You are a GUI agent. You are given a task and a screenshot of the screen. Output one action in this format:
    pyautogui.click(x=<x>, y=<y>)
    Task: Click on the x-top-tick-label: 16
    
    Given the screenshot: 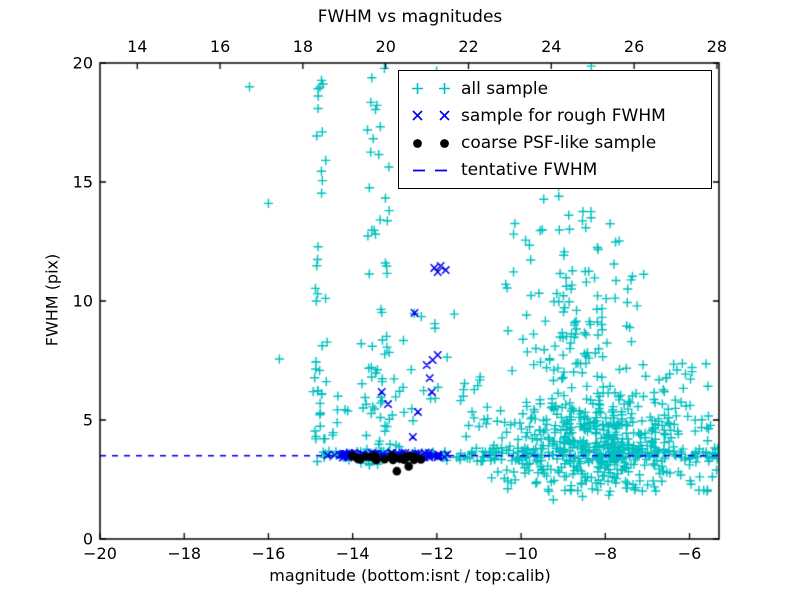 What is the action you would take?
    pyautogui.click(x=220, y=46)
    